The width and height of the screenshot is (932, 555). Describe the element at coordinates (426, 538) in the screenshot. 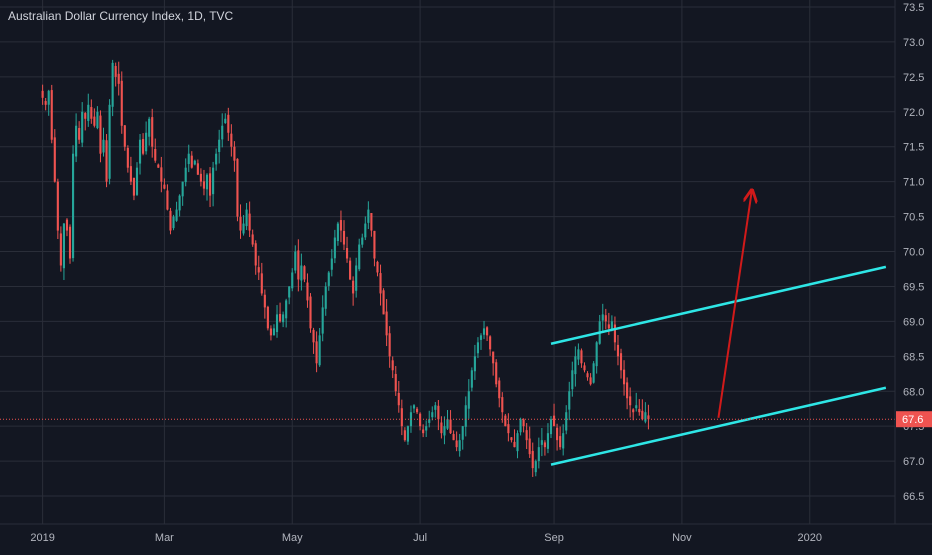

I see `time-axis: 2019 Mar May Jul Sep Nov 2020` at that location.